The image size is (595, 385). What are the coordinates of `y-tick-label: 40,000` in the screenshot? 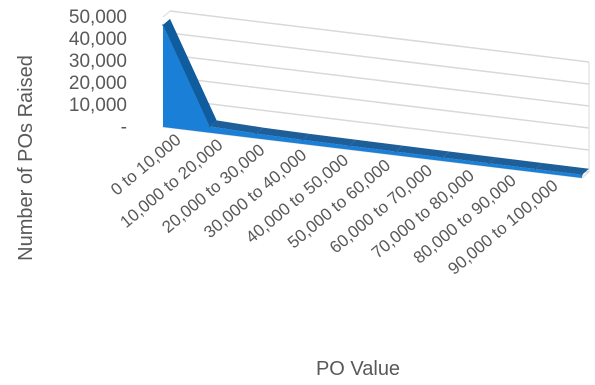 It's located at (98, 39).